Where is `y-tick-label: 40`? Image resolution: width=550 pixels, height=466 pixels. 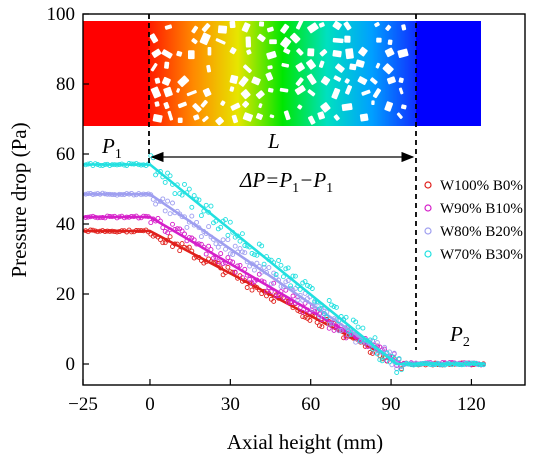
y-tick-label: 40 is located at coordinates (65, 224).